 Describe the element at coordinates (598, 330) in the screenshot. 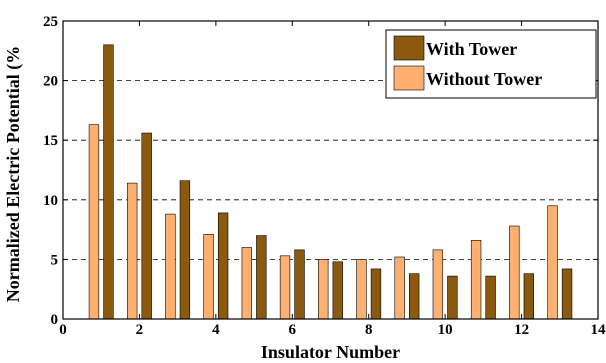

I see `x-tick-label: 14` at that location.